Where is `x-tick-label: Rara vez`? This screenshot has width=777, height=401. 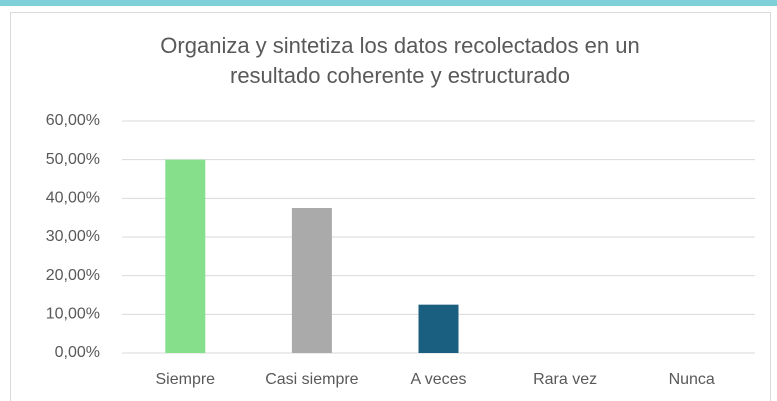
x-tick-label: Rara vez is located at coordinates (565, 379).